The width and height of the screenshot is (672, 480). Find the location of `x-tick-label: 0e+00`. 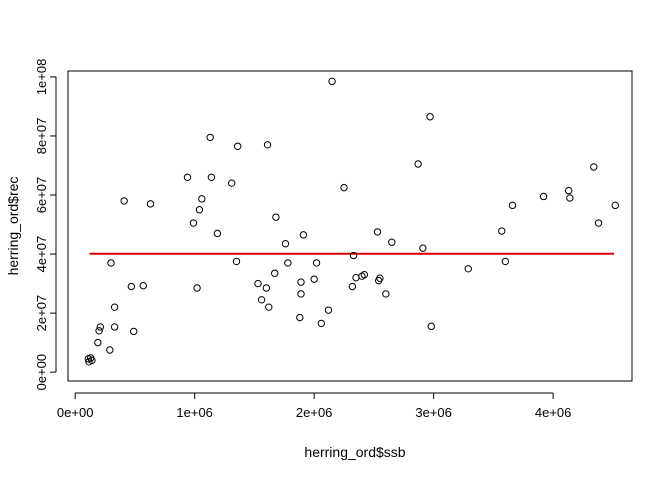

x-tick-label: 0e+00 is located at coordinates (75, 412).